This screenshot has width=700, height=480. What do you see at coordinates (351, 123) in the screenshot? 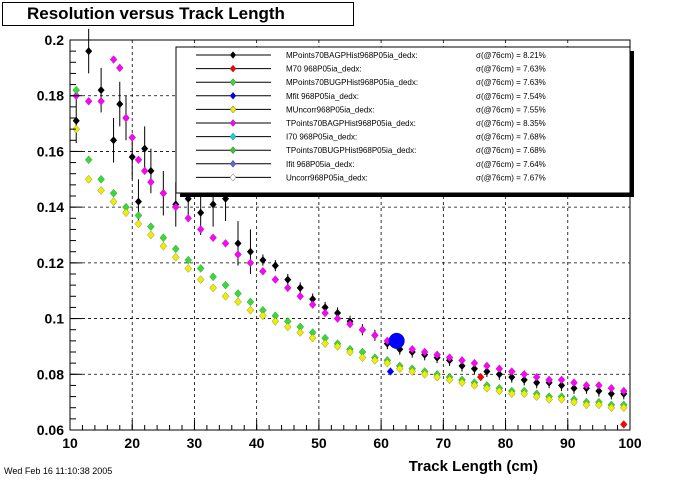
I see `legend-label: TPoints70BAGPHist968P05ia_dedx:` at bounding box center [351, 123].